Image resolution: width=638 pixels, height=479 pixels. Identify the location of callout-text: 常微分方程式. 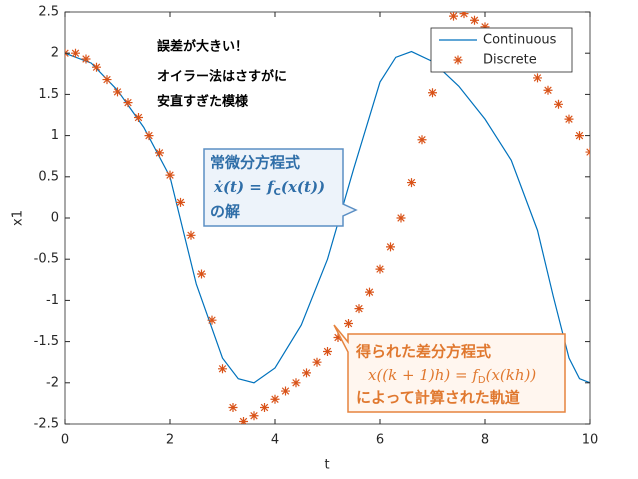
(255, 163).